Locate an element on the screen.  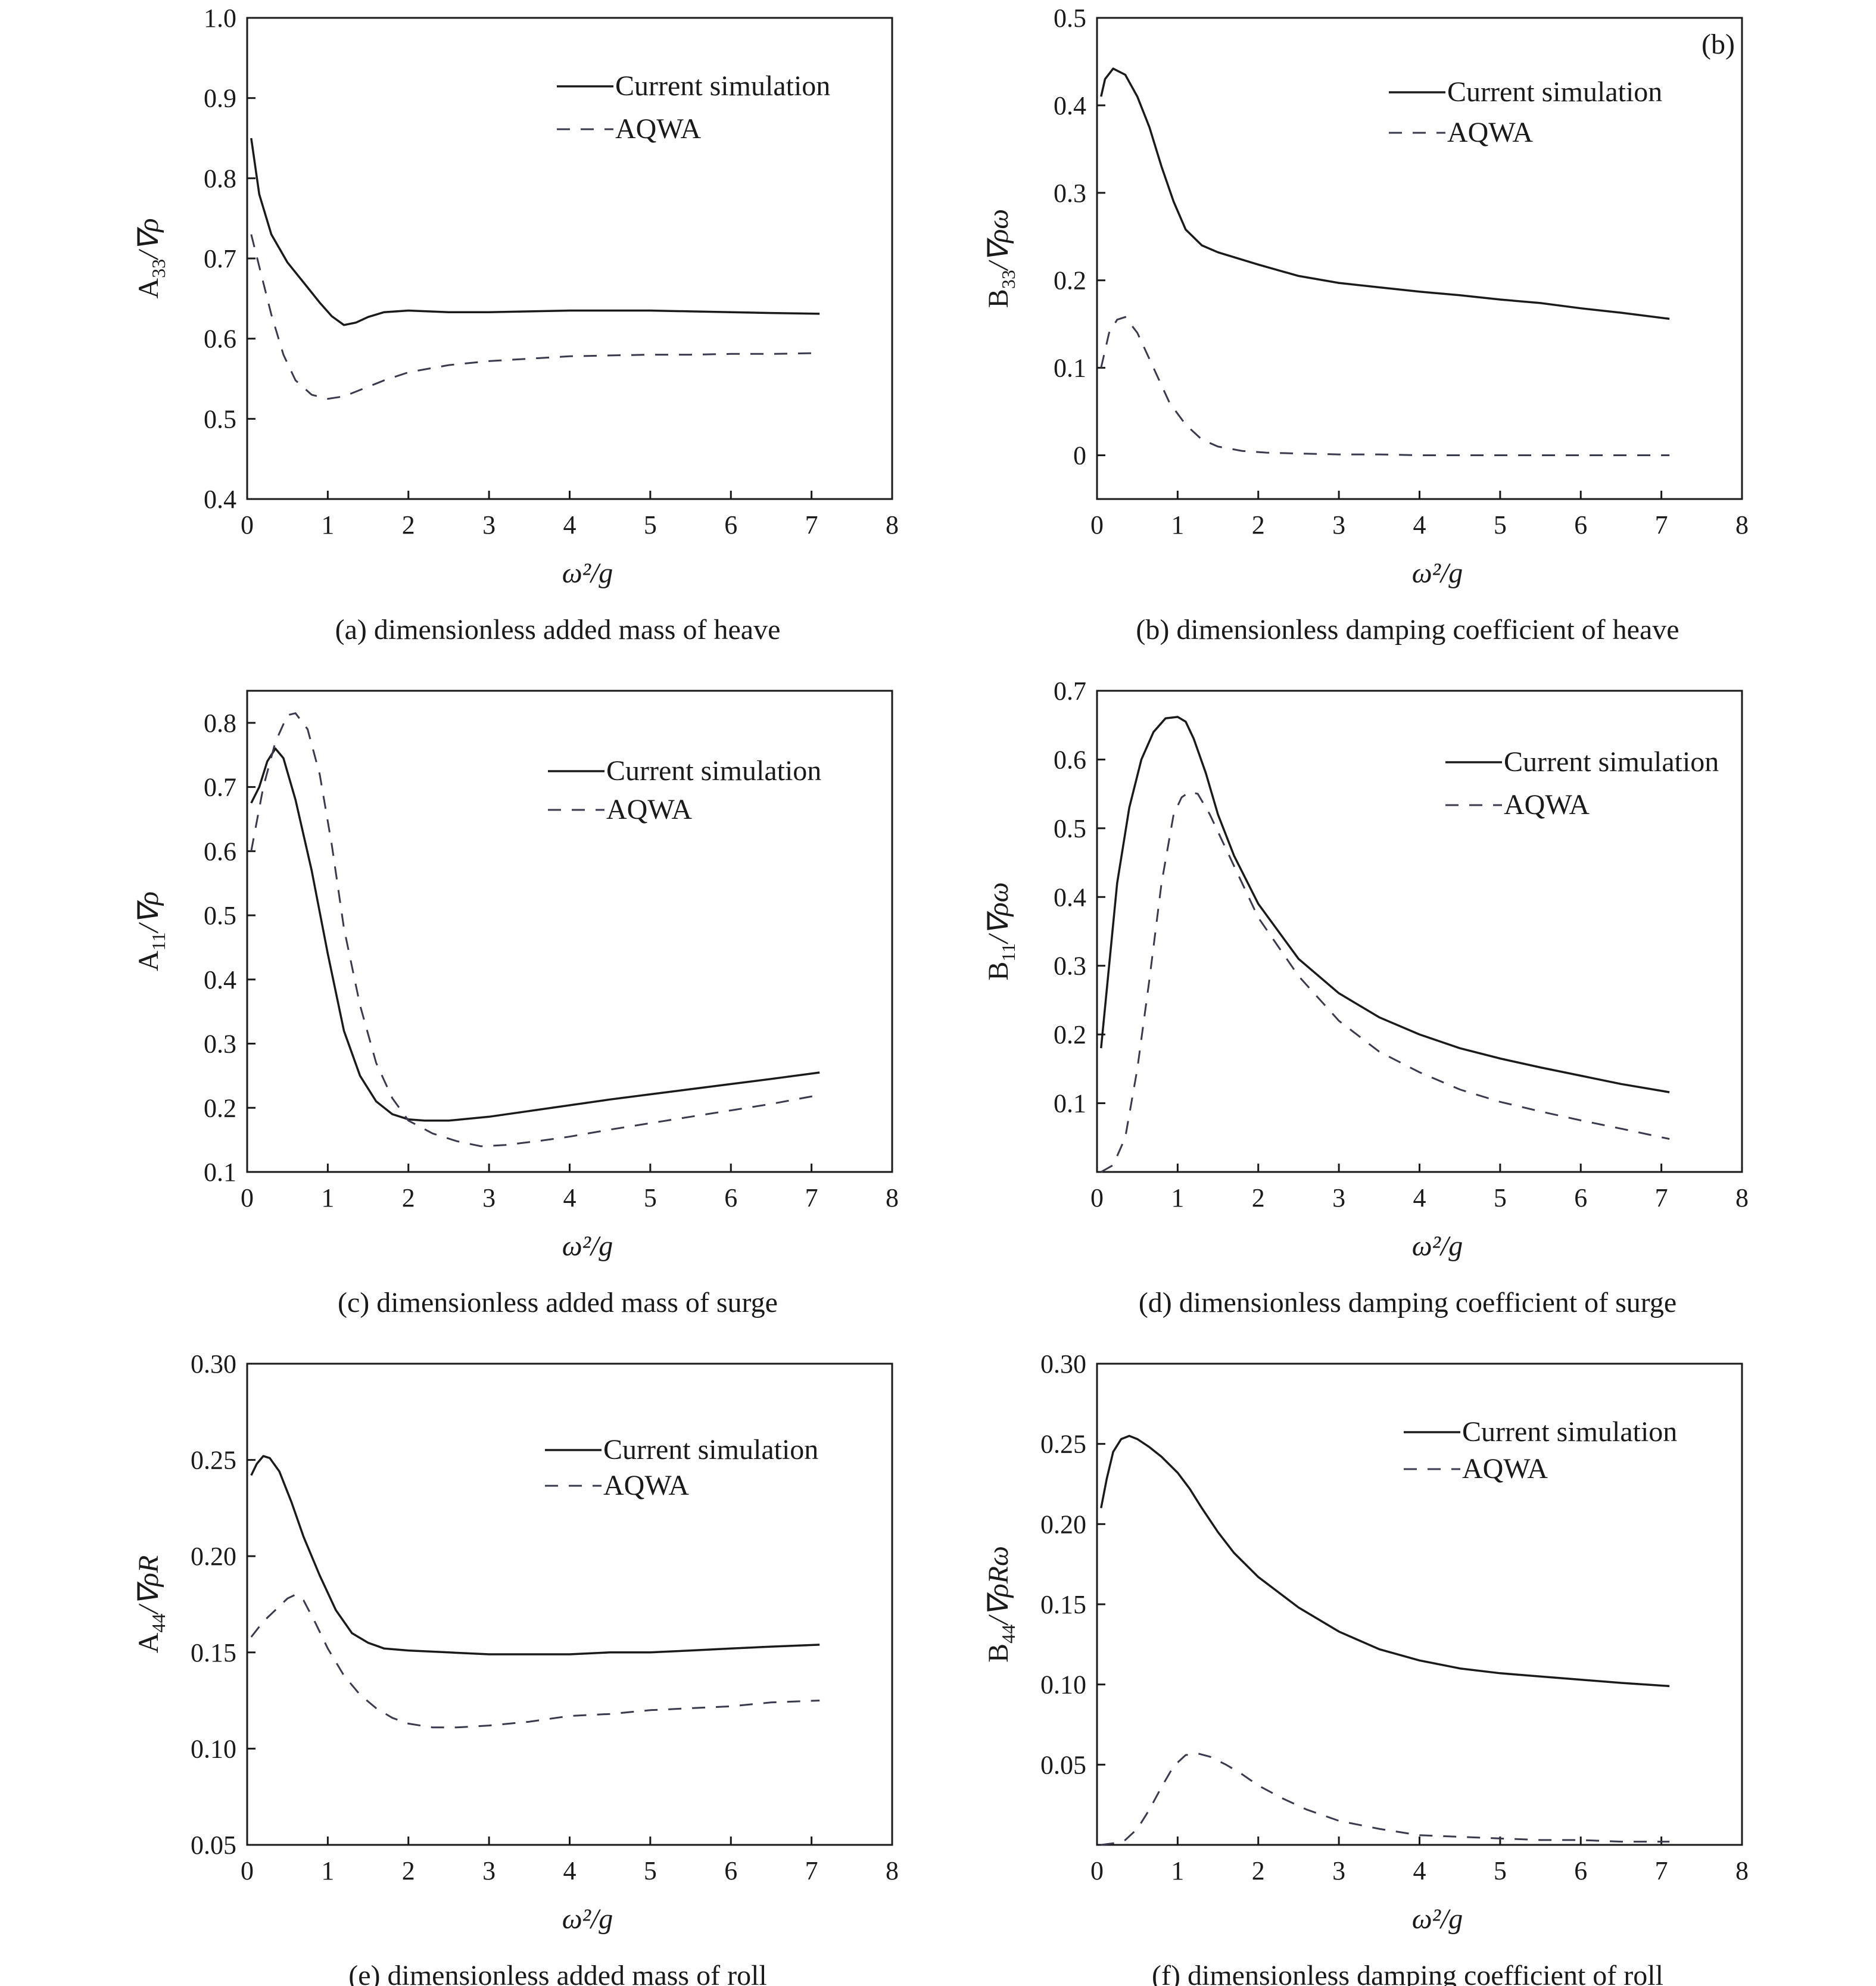
legend-entry: AQWA is located at coordinates (1505, 1469).